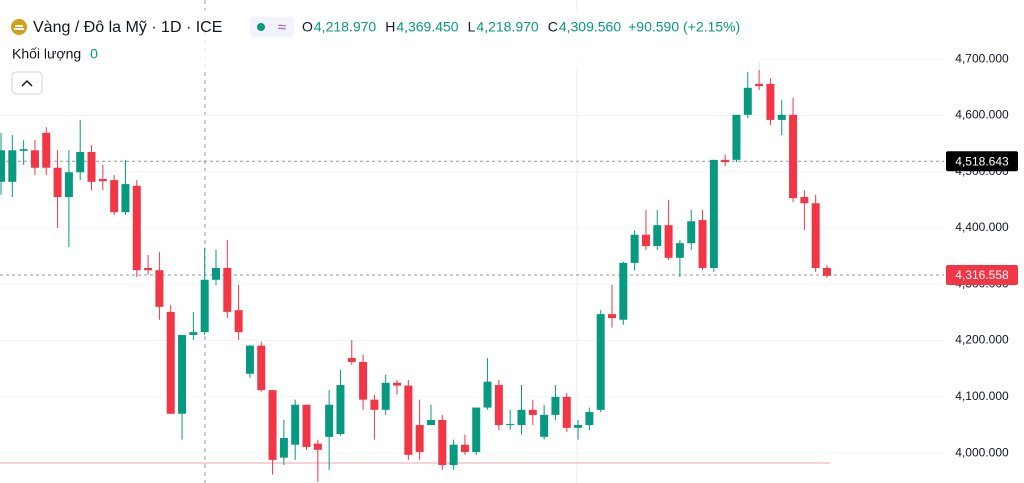  Describe the element at coordinates (982, 396) in the screenshot. I see `y-tick-label: 4,100.000` at that location.